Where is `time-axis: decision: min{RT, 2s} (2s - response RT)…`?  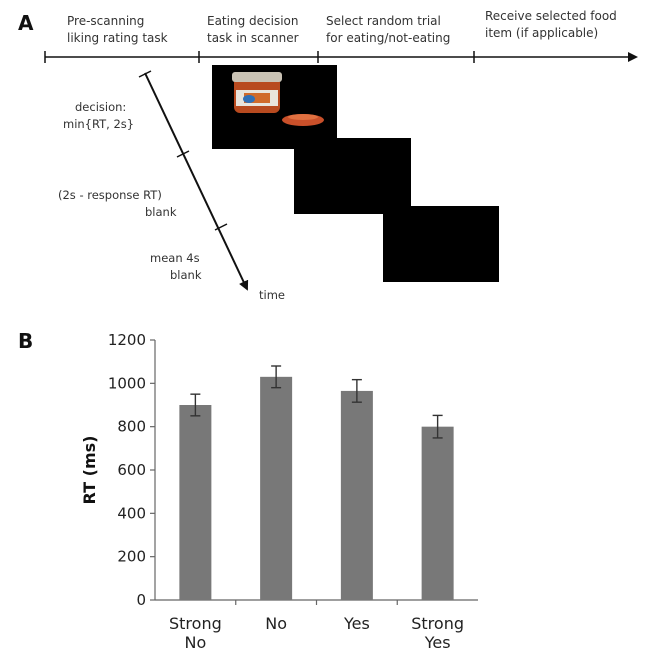 time-axis: decision: min{RT, 2s} (2s - response RT)… is located at coordinates (171, 186).